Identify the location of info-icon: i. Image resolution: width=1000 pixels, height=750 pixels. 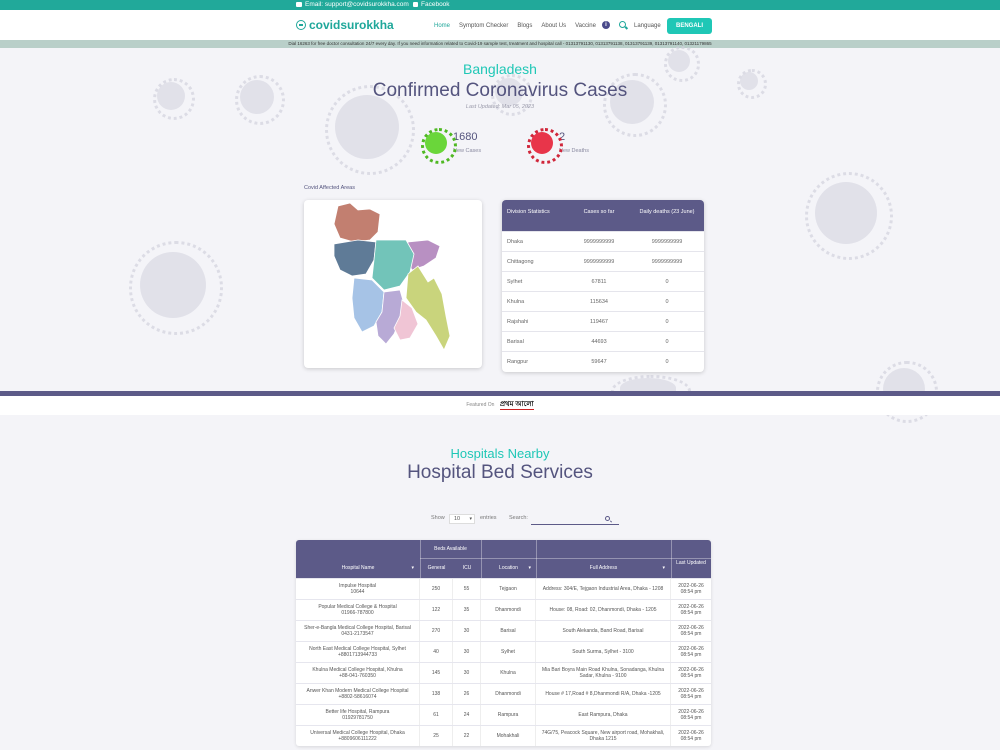
(606, 25).